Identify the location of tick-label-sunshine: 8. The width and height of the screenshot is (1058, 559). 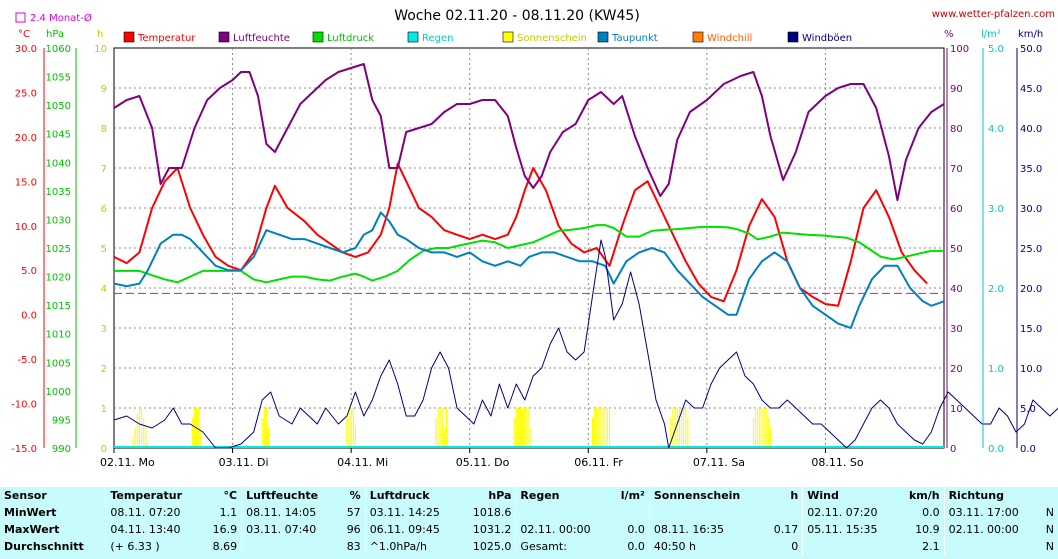
(104, 129).